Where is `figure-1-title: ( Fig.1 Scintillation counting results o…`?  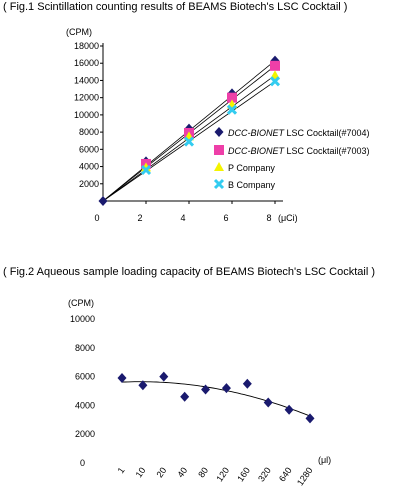 figure-1-title: ( Fig.1 Scintillation counting results o… is located at coordinates (175, 7).